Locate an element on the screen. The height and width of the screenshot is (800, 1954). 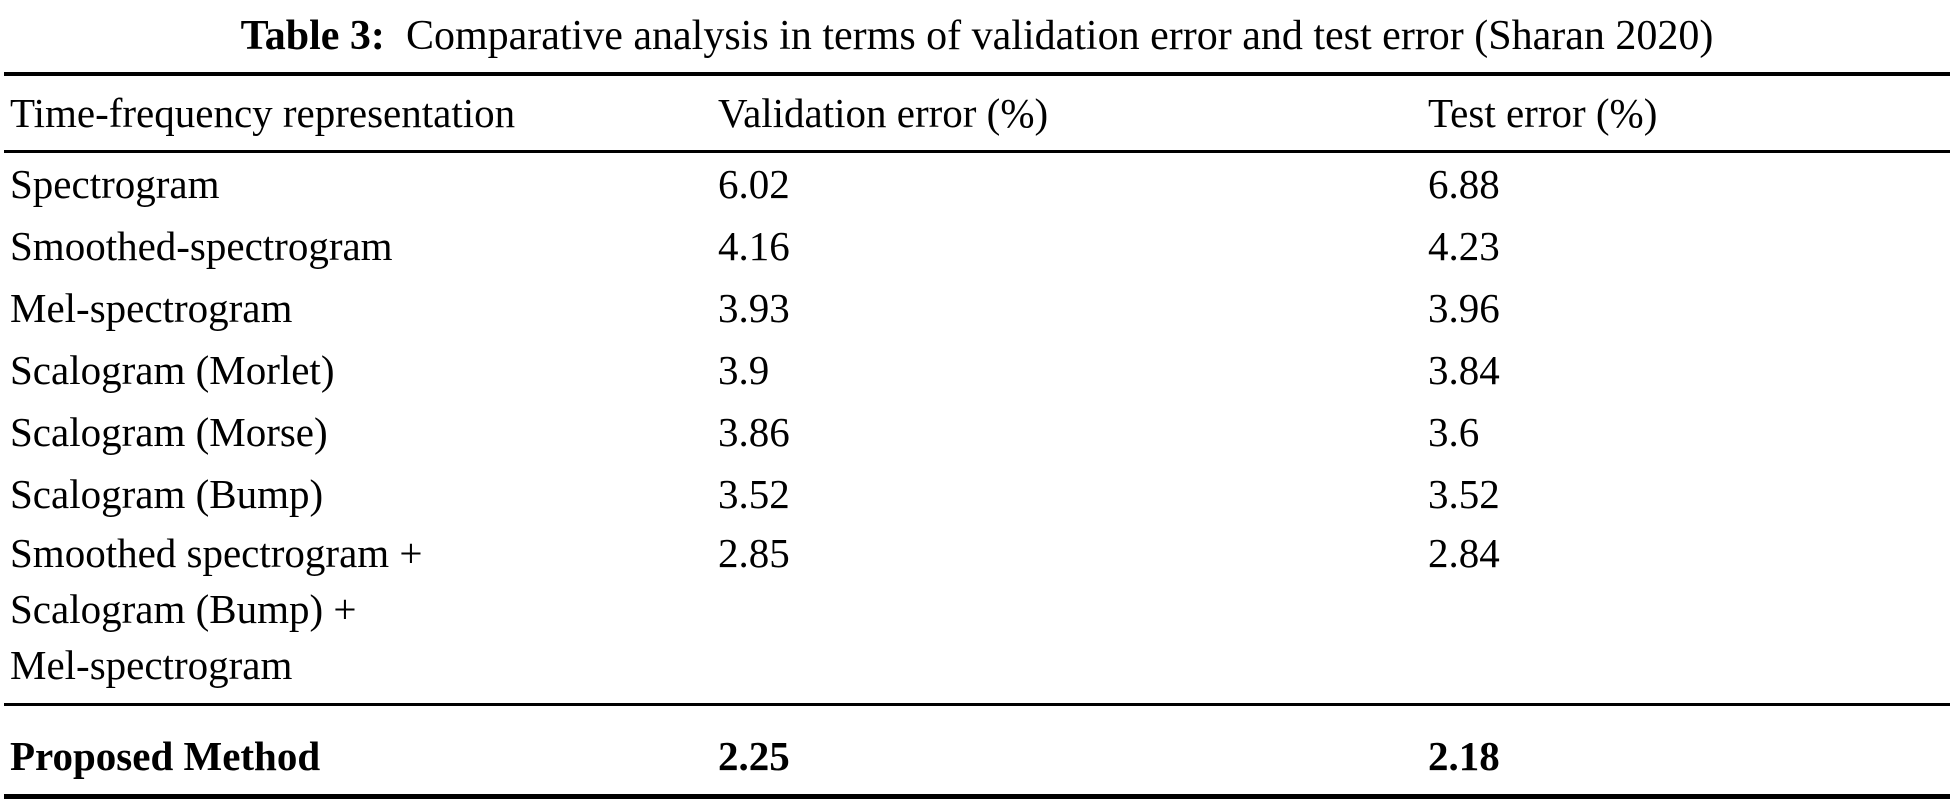
test-error-cell: 6.88 is located at coordinates (1464, 184).